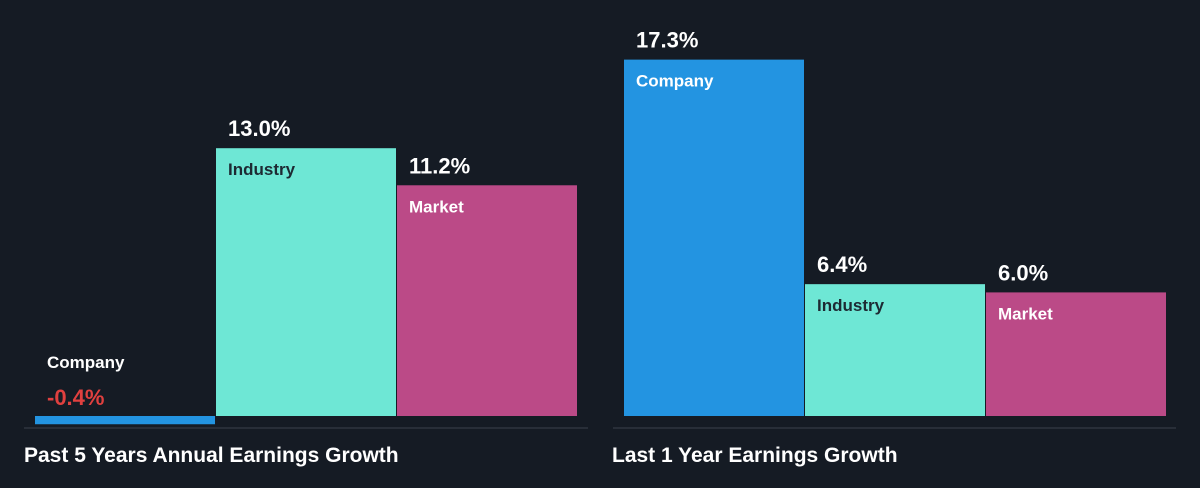 Image resolution: width=1200 pixels, height=488 pixels. Describe the element at coordinates (259, 128) in the screenshot. I see `past-5-years-value-label-industry: 13.0%` at that location.